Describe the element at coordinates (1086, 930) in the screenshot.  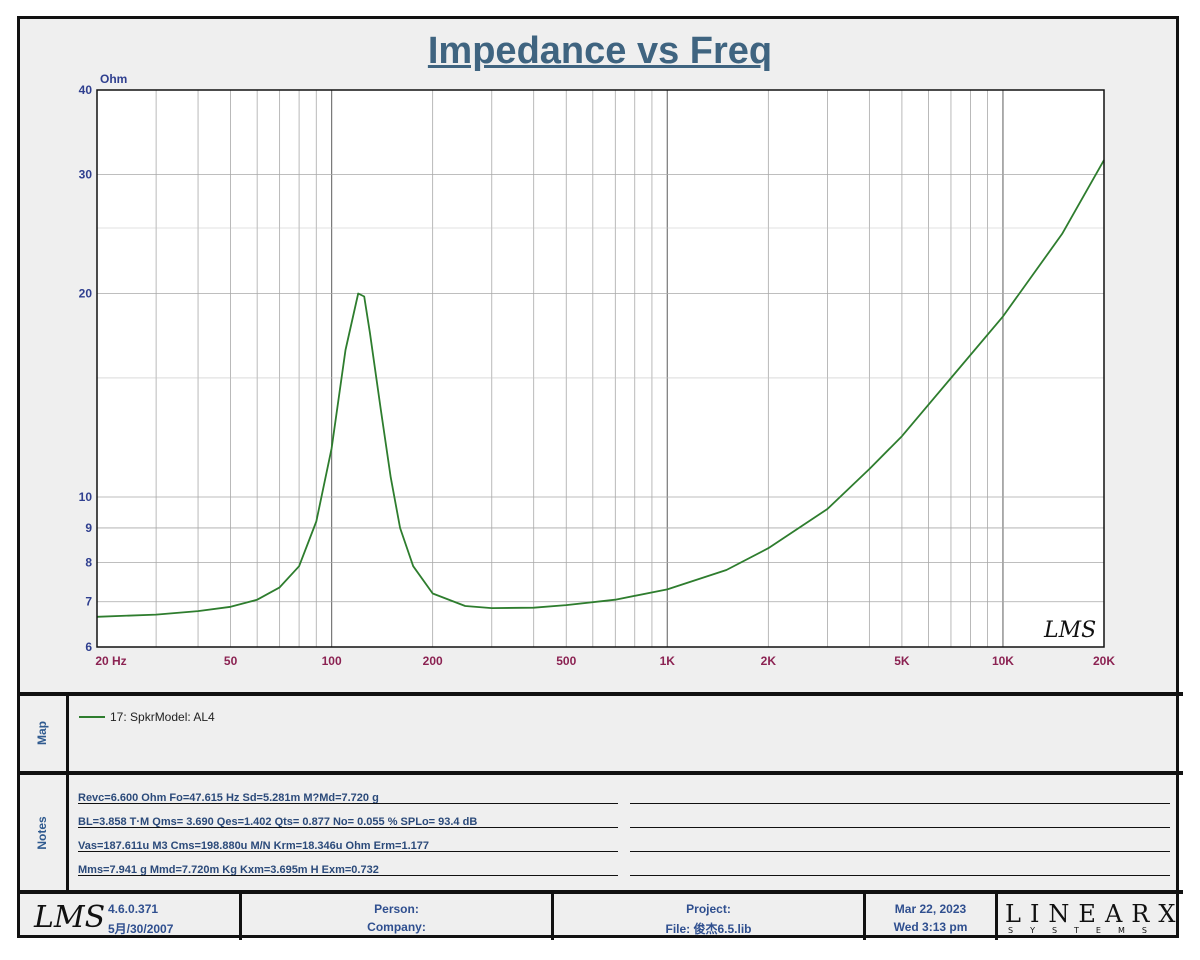
I see `linearx-subtitle: SYSTEMS` at that location.